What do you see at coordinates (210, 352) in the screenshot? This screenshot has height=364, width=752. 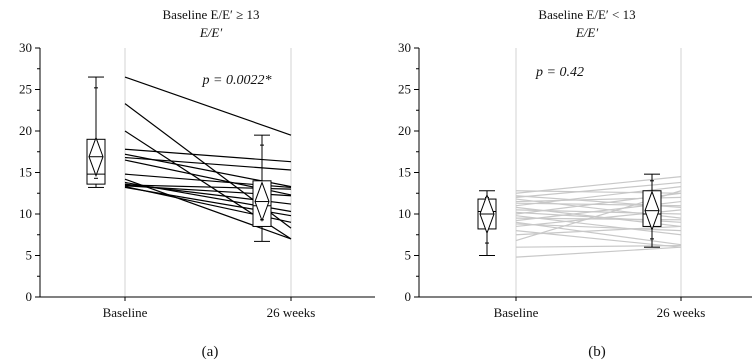 I see `panel-a-label: (a)` at bounding box center [210, 352].